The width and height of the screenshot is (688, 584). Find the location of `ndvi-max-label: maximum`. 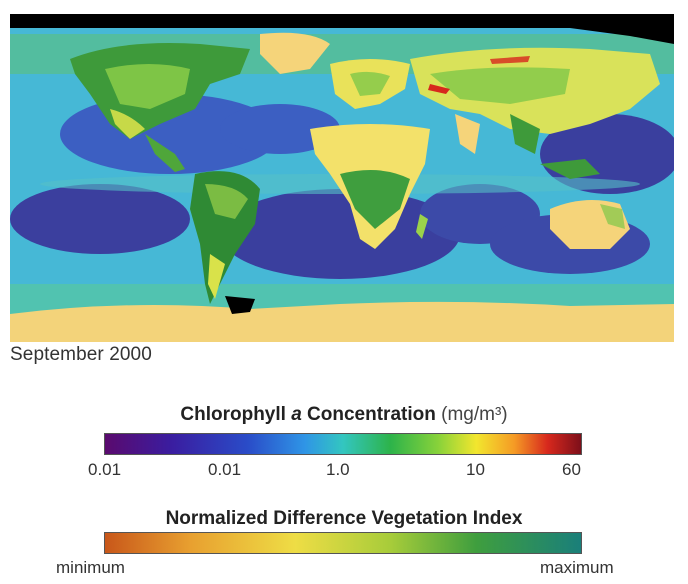

ndvi-max-label: maximum is located at coordinates (577, 567).